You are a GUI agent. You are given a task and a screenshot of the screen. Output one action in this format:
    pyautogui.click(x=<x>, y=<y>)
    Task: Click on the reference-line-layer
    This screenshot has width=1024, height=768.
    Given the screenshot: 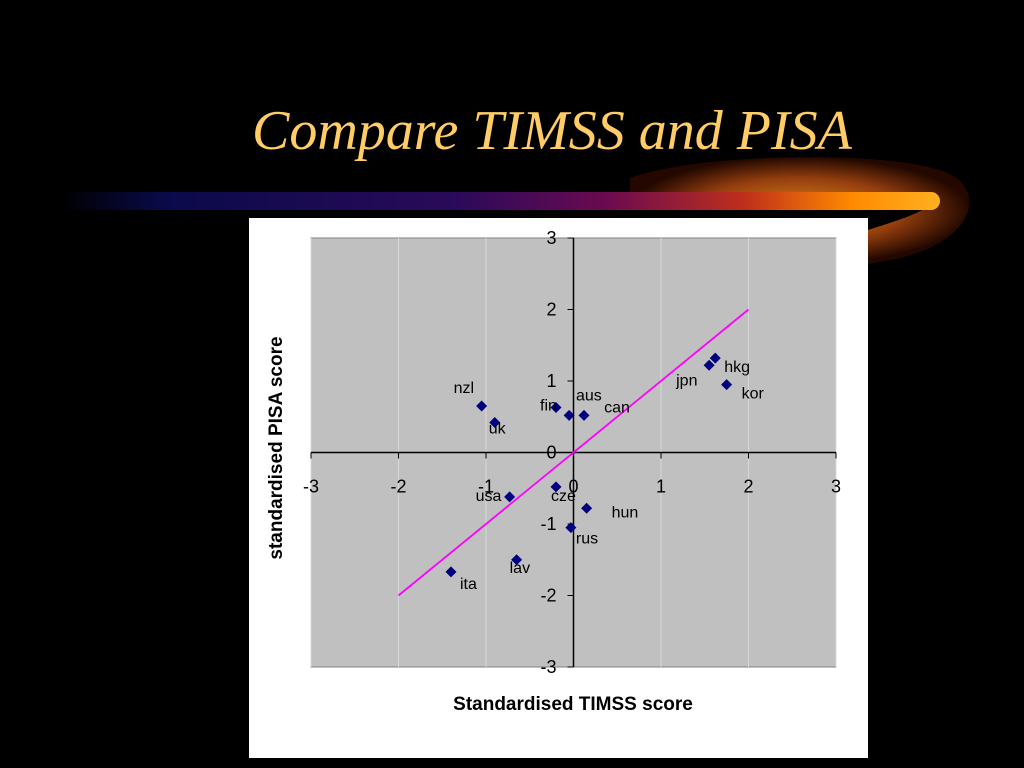 What is the action you would take?
    pyautogui.click(x=573, y=452)
    